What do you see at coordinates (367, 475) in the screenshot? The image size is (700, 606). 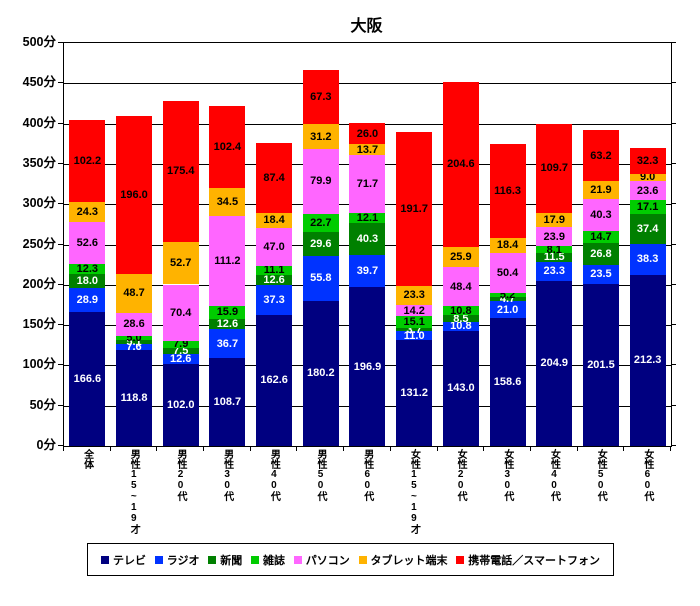 I see `x-axis-label: 男性60代` at bounding box center [367, 475].